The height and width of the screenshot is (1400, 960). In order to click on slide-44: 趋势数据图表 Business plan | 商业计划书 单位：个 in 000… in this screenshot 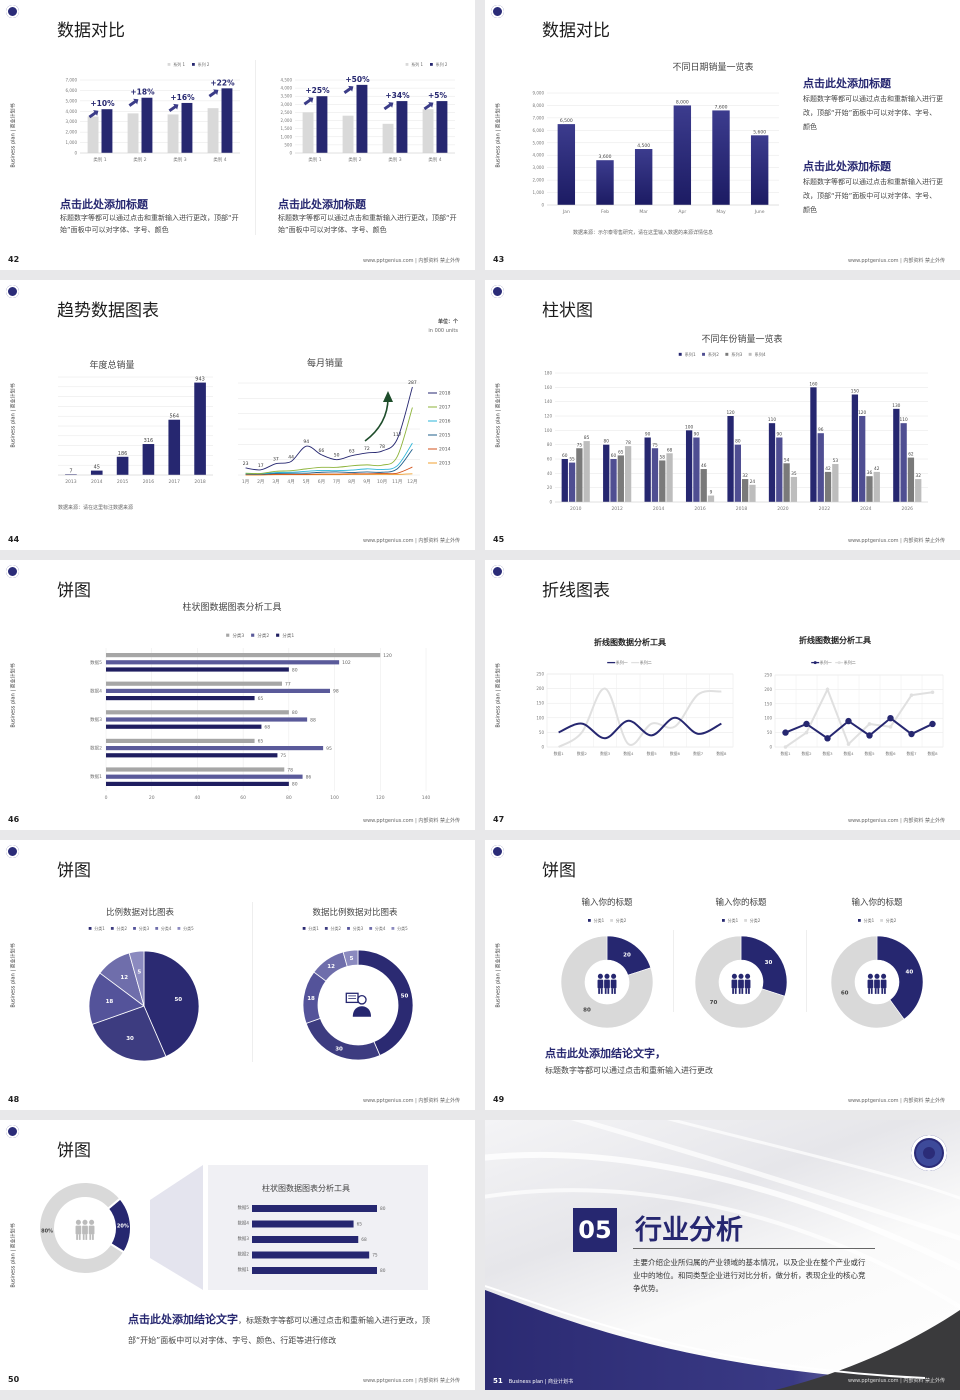, I will do `click(237, 415)`.